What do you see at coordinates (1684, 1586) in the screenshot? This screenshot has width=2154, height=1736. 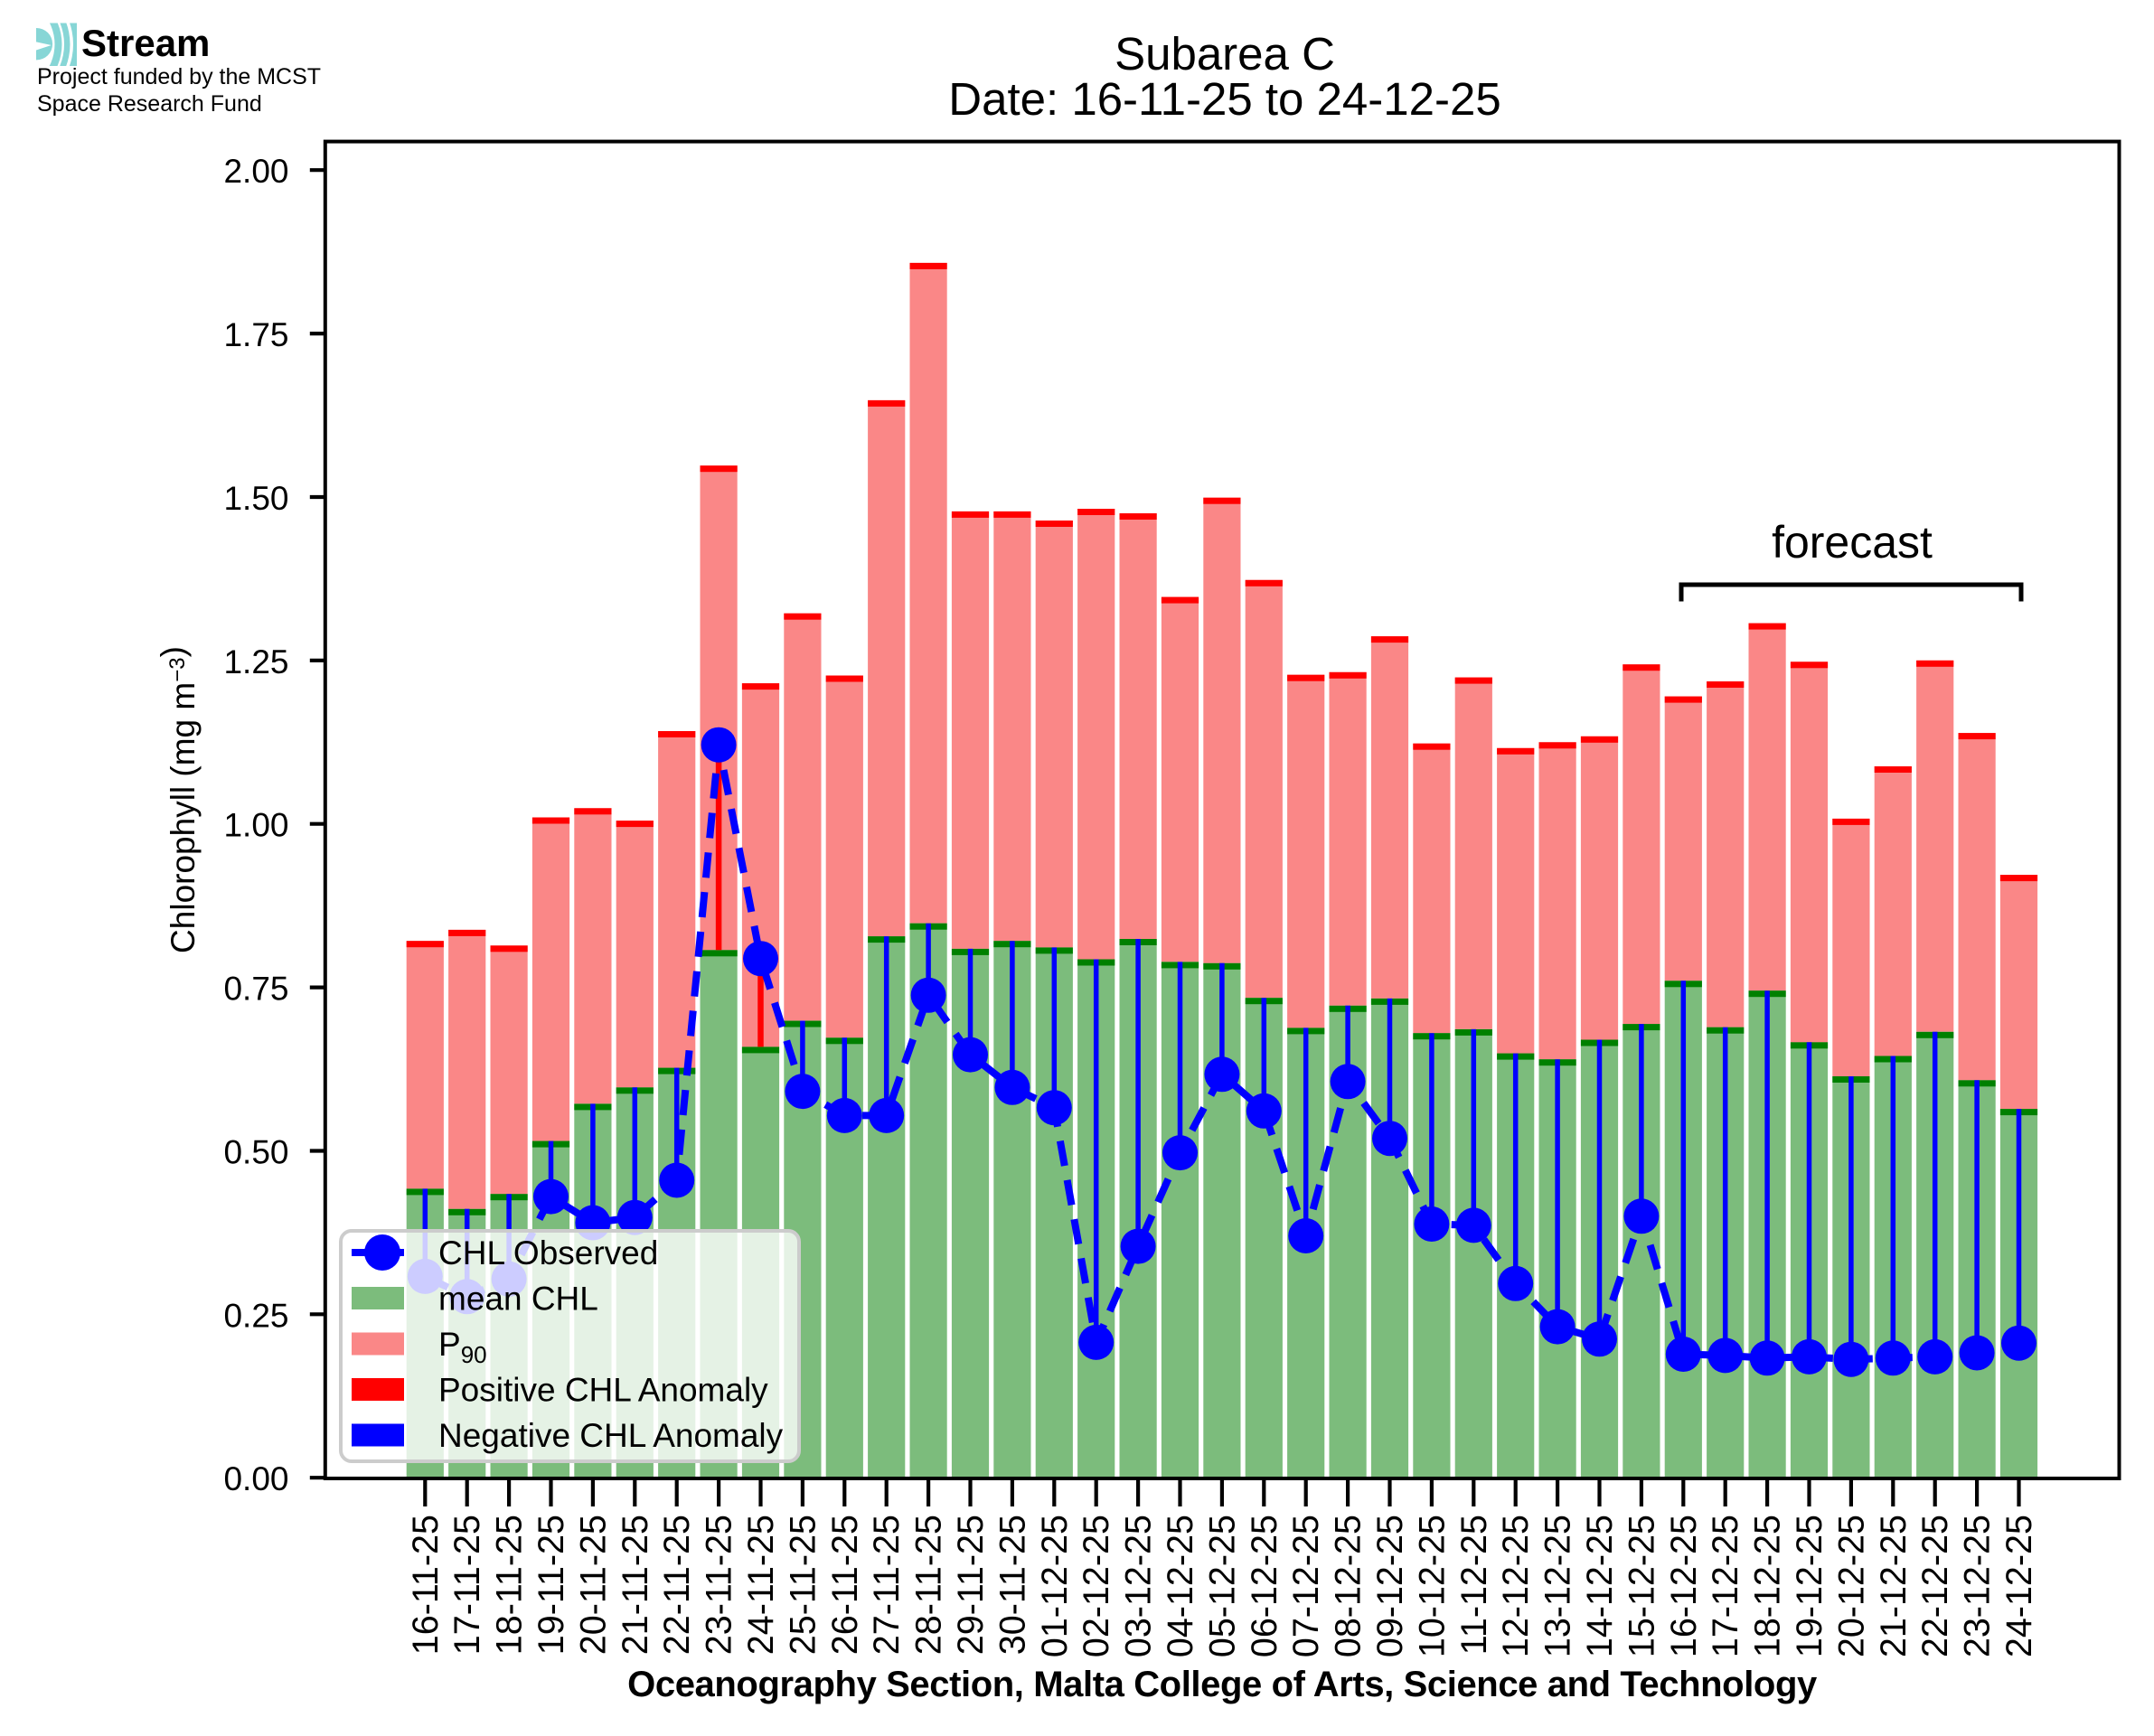 I see `svg-text: 16-12-25` at bounding box center [1684, 1586].